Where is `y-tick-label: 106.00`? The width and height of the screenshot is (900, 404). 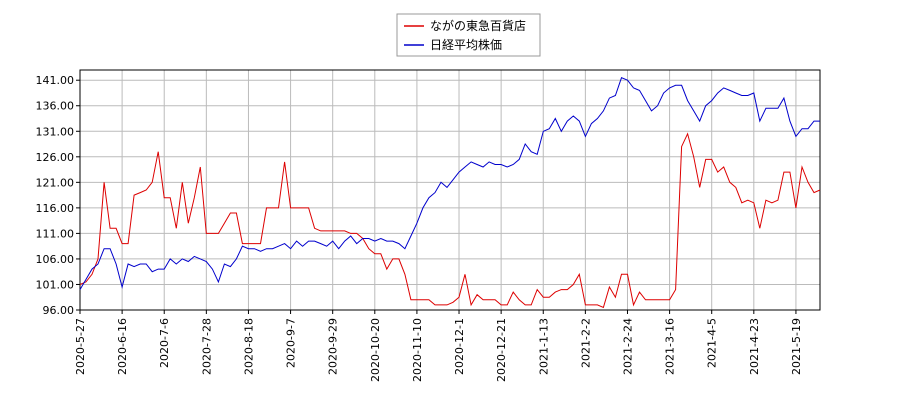 y-tick-label: 106.00 is located at coordinates (55, 259).